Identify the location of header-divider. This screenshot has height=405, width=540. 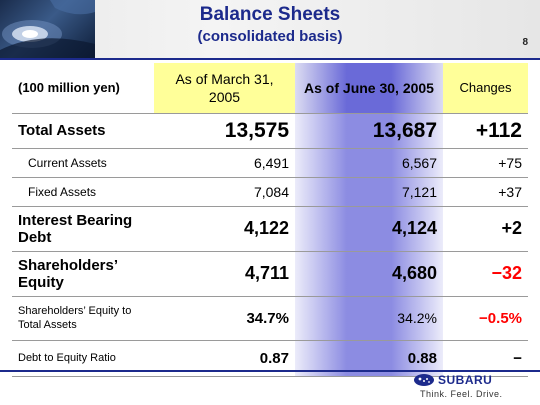
(270, 59).